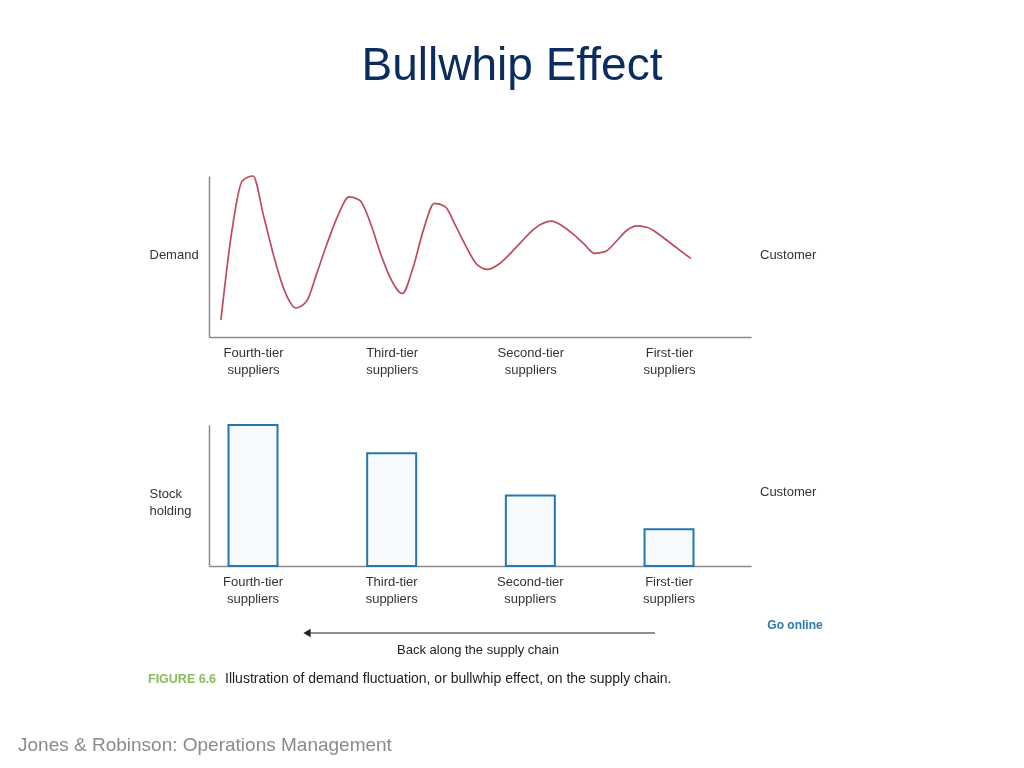 This screenshot has height=768, width=1024. What do you see at coordinates (205, 744) in the screenshot?
I see `text: Jones & Robinson: Operations Management` at bounding box center [205, 744].